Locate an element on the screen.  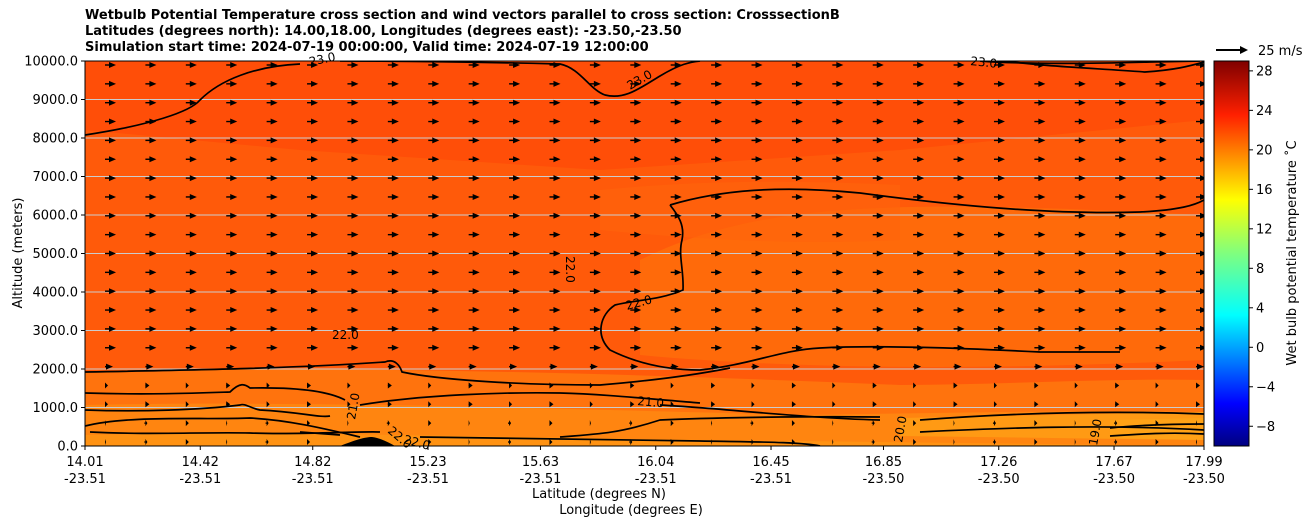
contour-label: 22.0 is located at coordinates (638, 302).